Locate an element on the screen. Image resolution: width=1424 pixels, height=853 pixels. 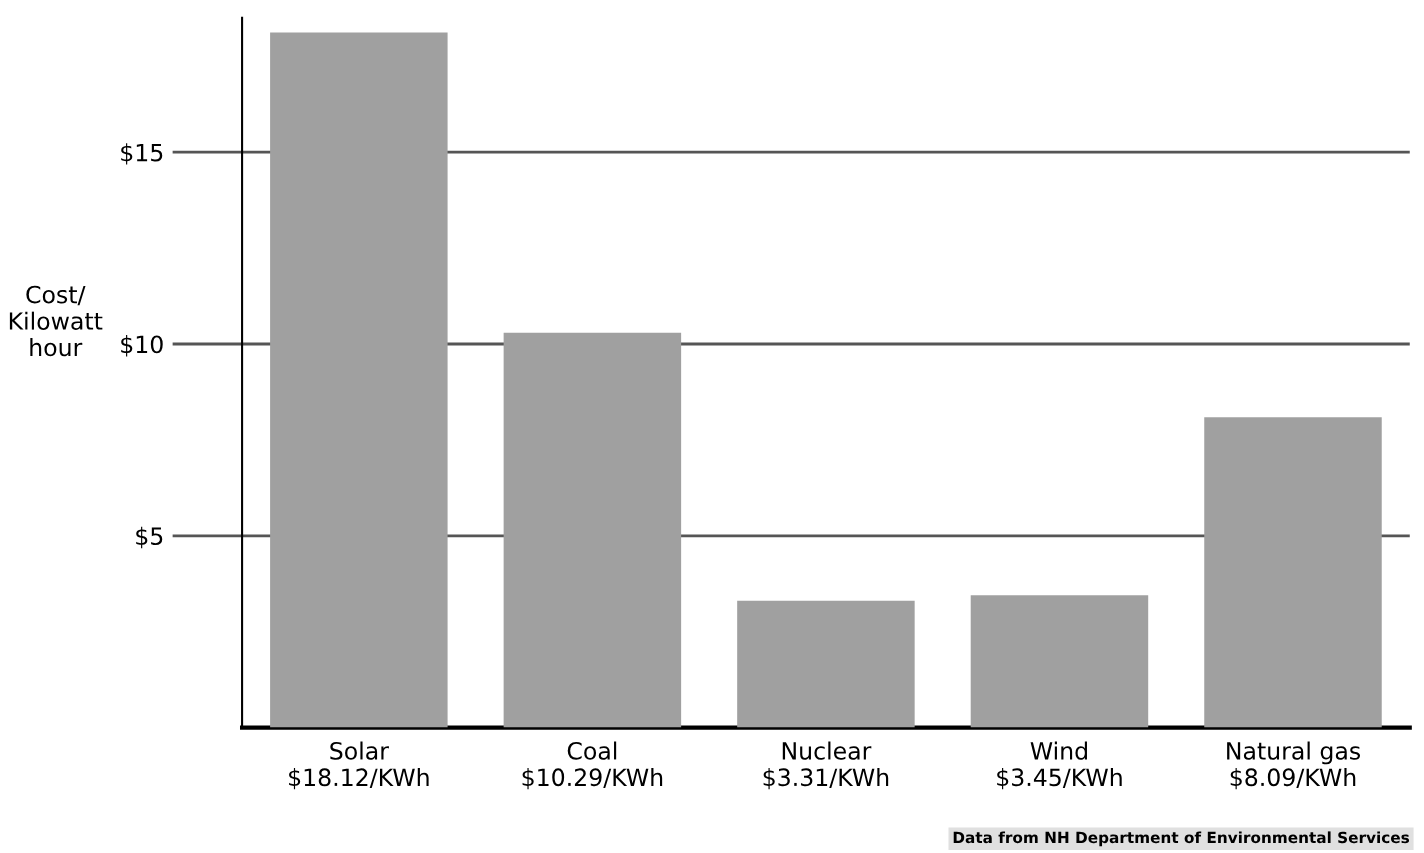
x-tick-label: Wind $3.45/KWh is located at coordinates (1059, 765).